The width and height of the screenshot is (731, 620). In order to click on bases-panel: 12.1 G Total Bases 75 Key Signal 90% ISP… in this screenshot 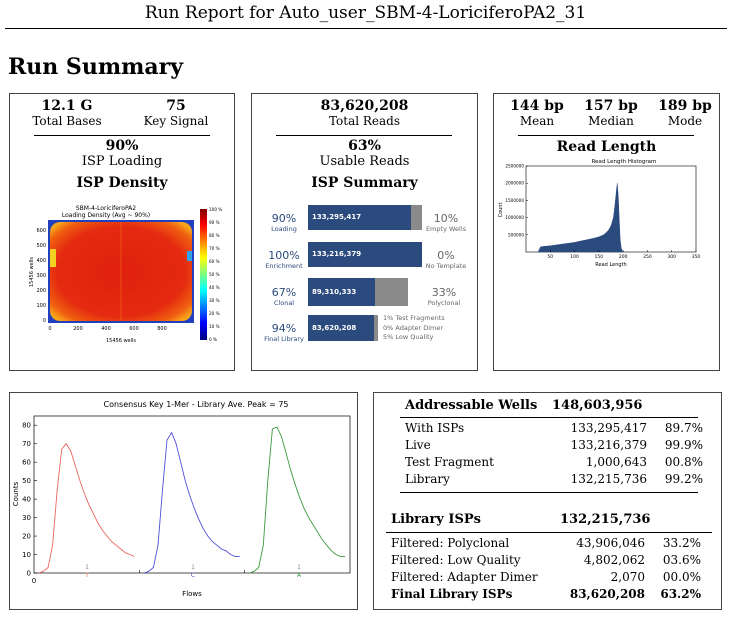, I will do `click(122, 232)`.